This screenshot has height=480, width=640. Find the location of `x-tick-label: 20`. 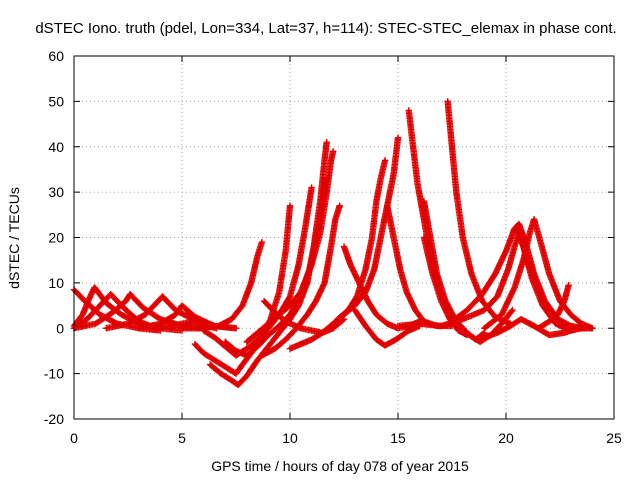

x-tick-label: 20 is located at coordinates (506, 438).